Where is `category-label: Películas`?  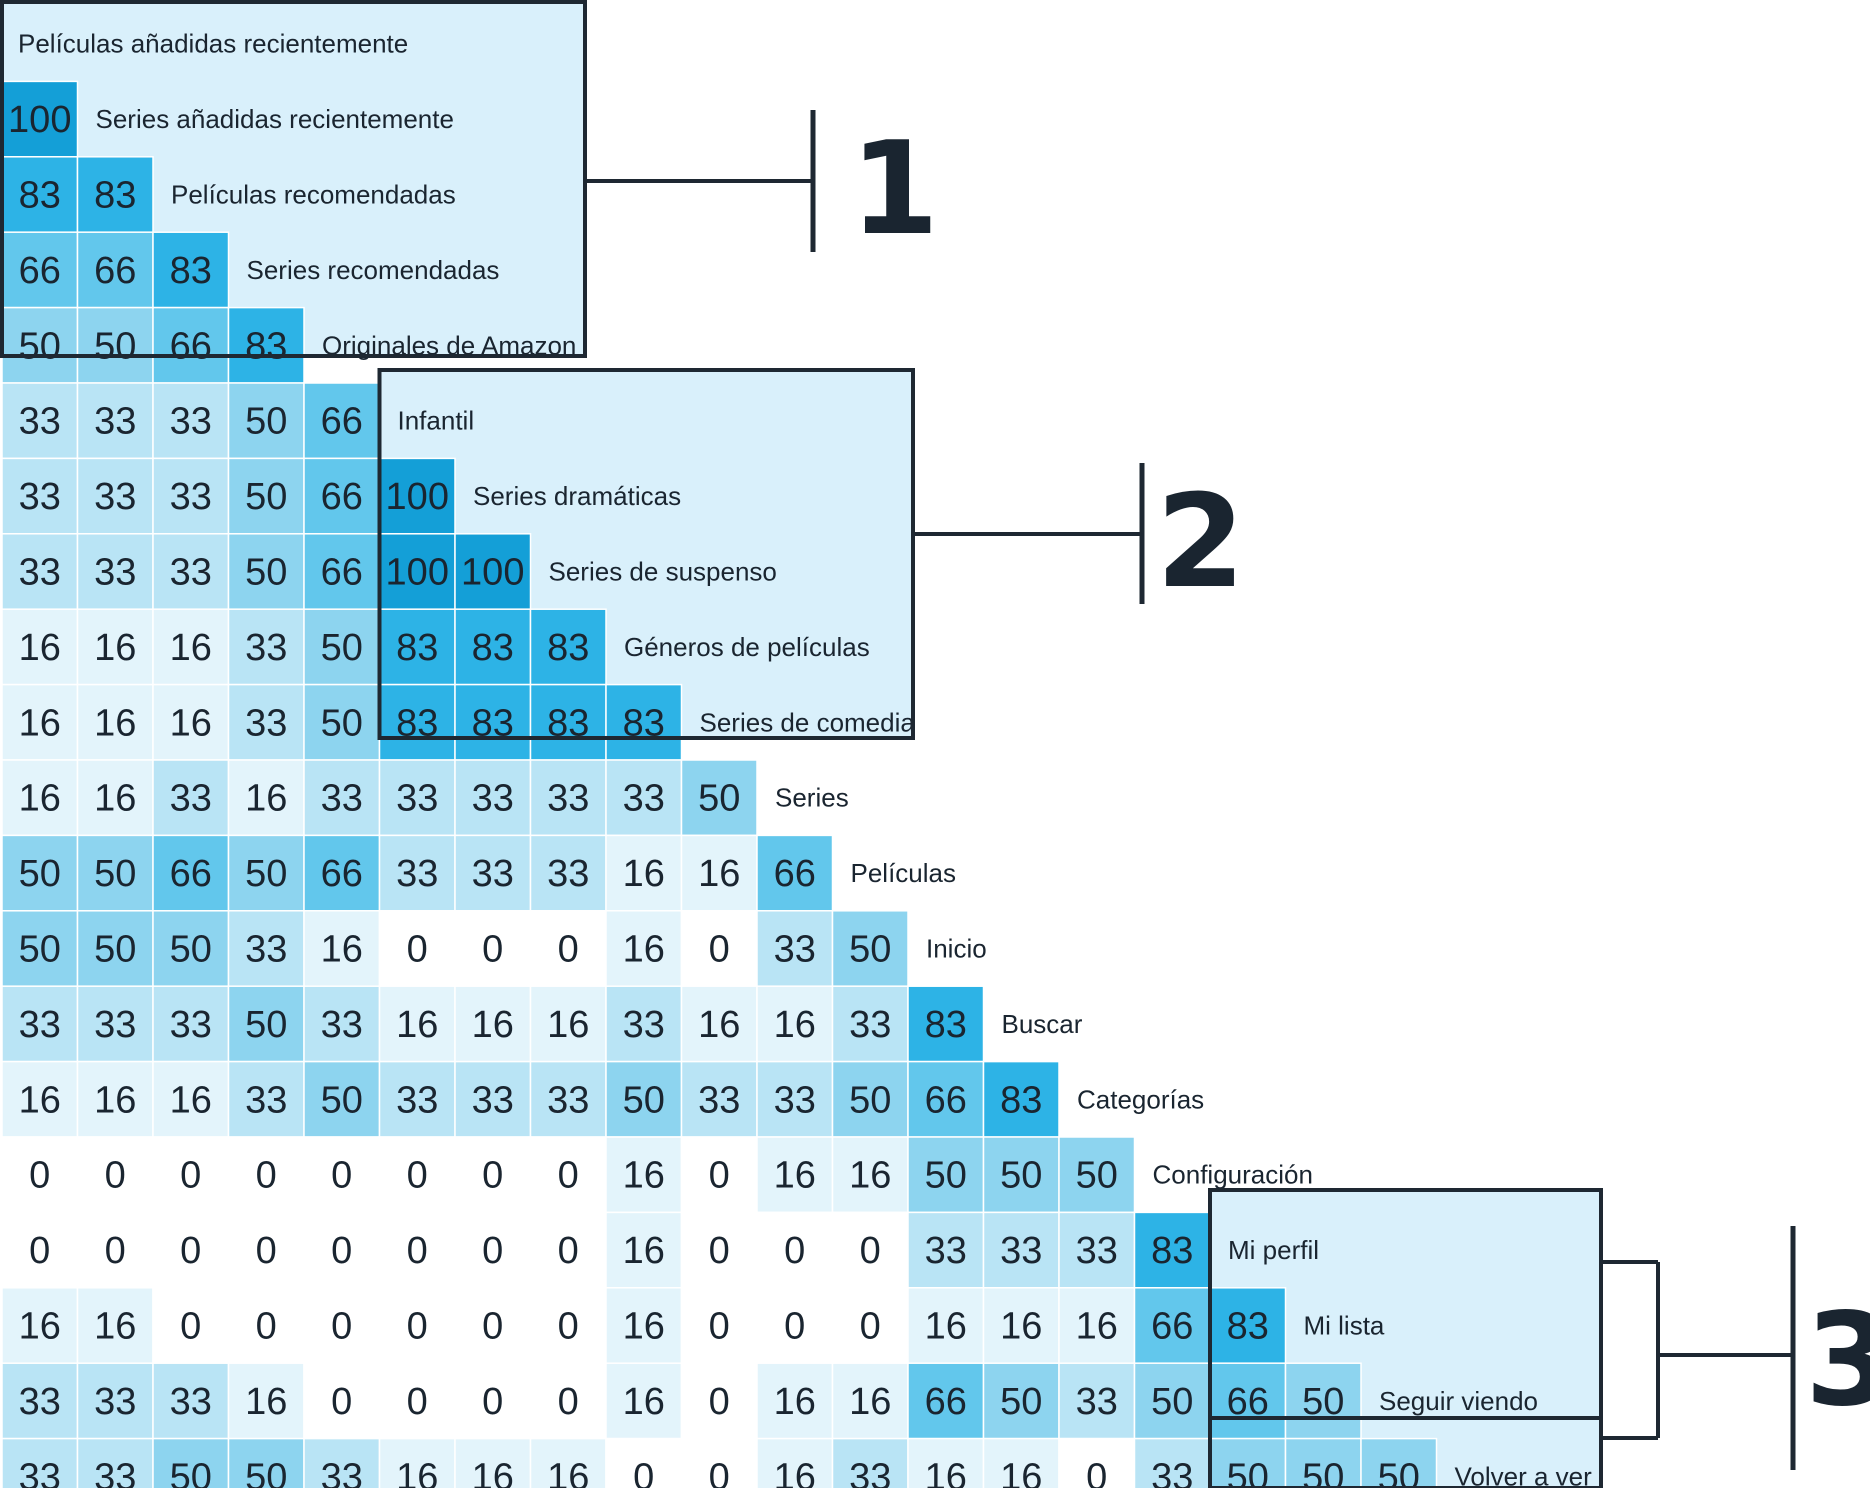
category-label: Películas is located at coordinates (904, 873).